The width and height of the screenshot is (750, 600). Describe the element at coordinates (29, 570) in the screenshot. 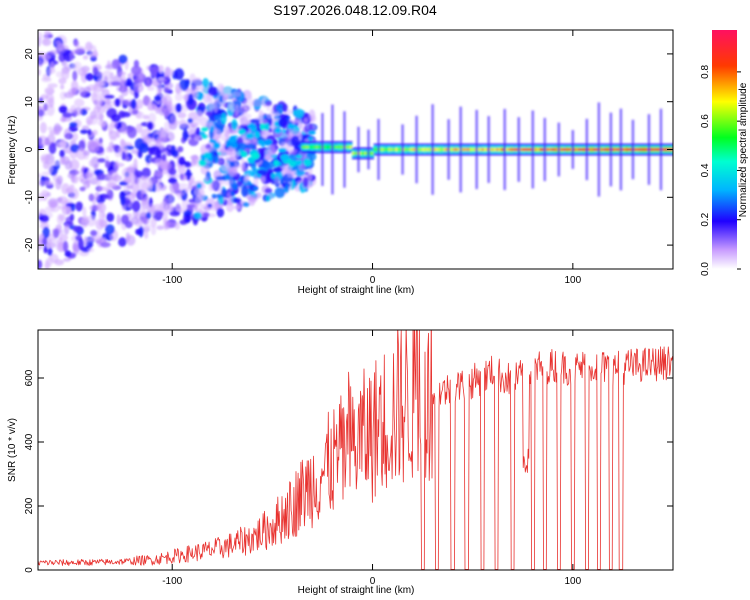

I see `snr-ytick-label: 0` at that location.